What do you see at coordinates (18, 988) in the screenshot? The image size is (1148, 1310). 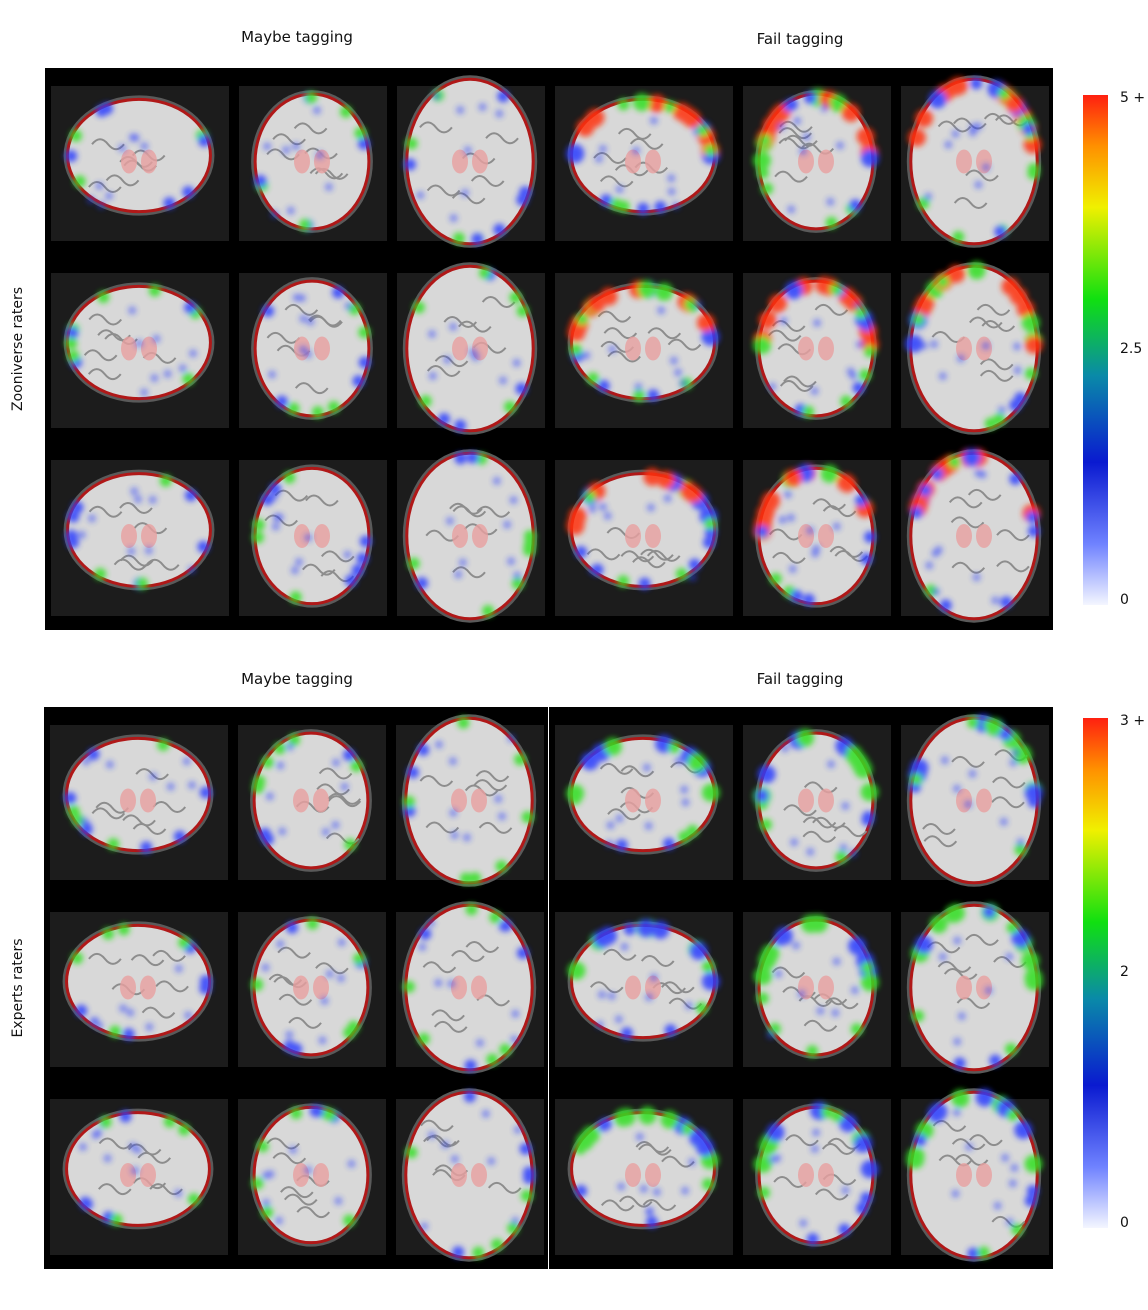 I see `row-title-experts: Experts raters` at bounding box center [18, 988].